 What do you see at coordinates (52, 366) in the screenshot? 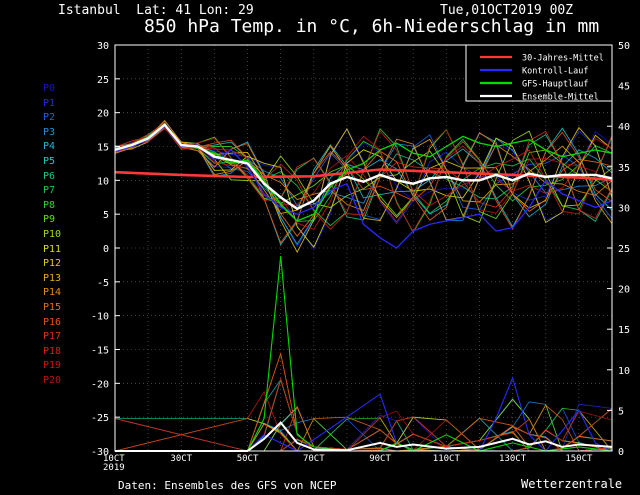
I see `member-label: P19` at bounding box center [52, 366].